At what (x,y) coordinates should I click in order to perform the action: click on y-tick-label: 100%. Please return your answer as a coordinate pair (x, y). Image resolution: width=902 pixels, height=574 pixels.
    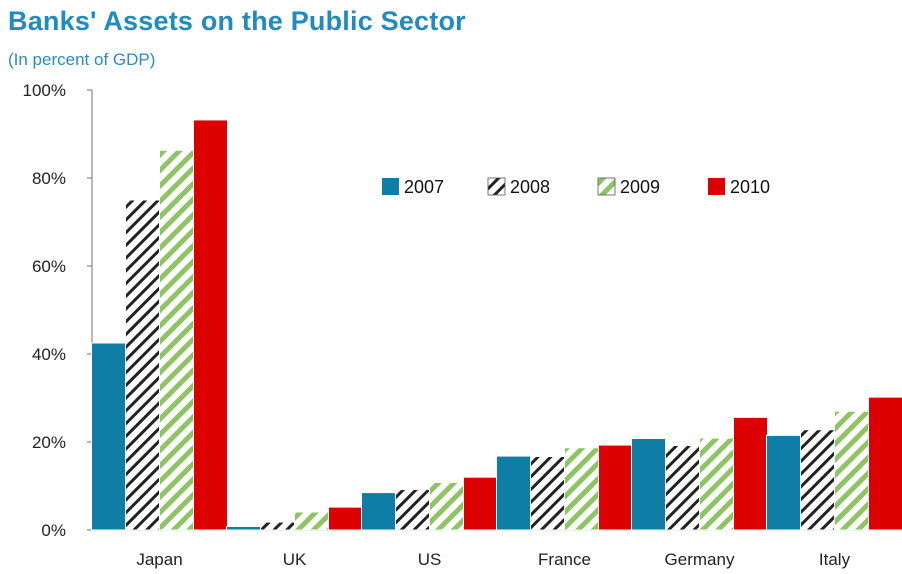
    Looking at the image, I should click on (44, 90).